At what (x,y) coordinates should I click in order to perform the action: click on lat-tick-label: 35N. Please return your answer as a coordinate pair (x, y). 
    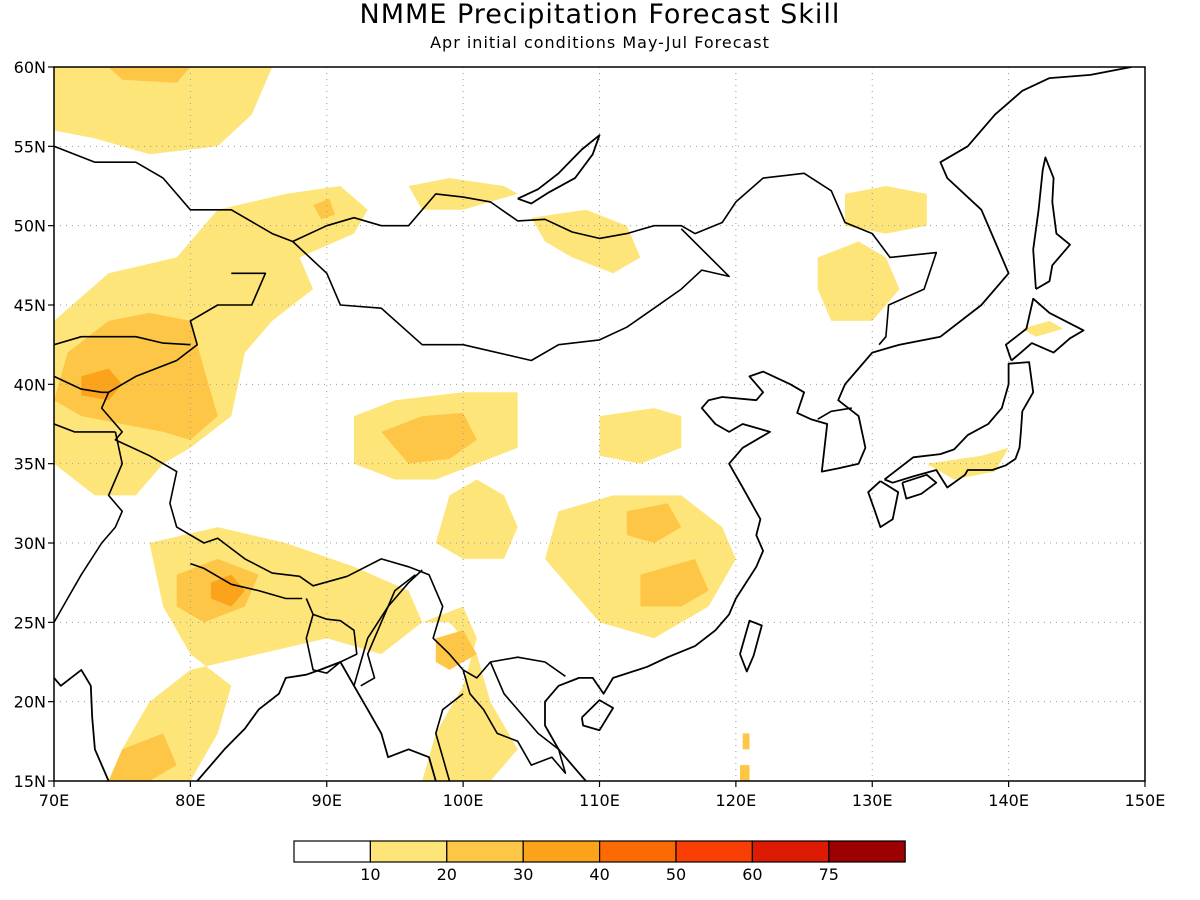
    Looking at the image, I should click on (30, 464).